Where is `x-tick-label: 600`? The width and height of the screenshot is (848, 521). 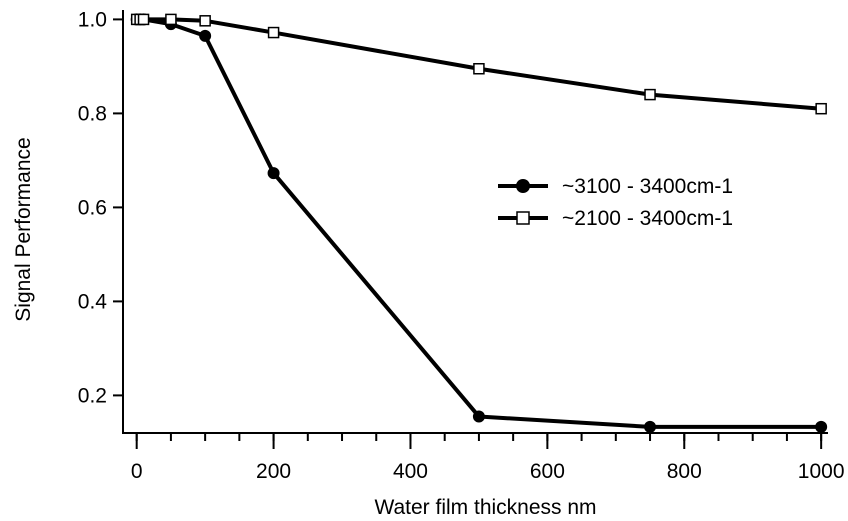 x-tick-label: 600 is located at coordinates (547, 471).